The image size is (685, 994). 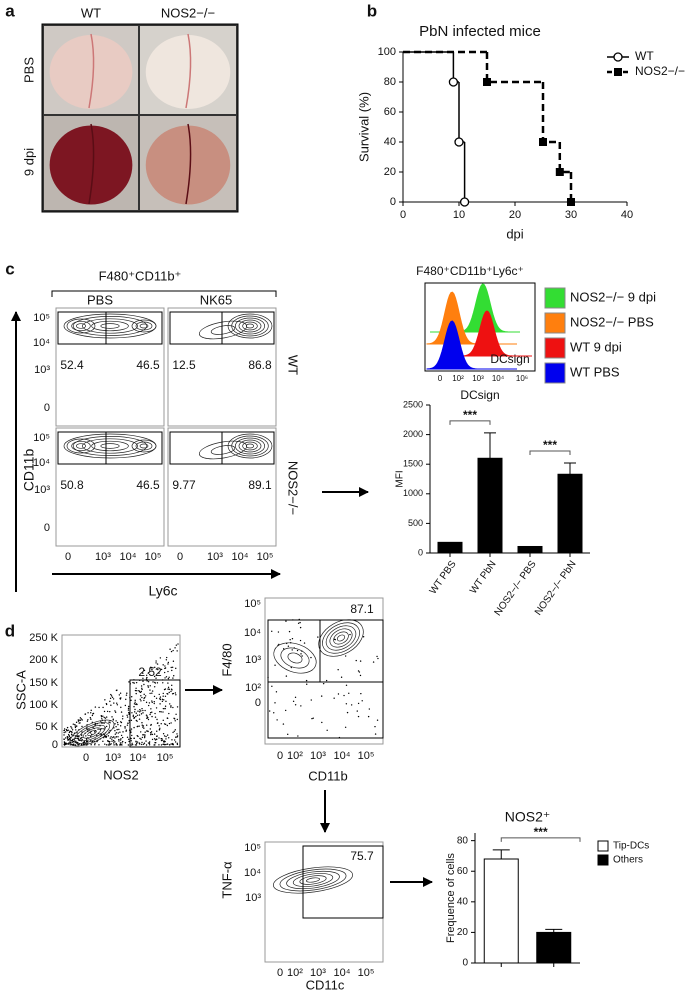 What do you see at coordinates (28, 162) in the screenshot?
I see `label: 9 dpi` at bounding box center [28, 162].